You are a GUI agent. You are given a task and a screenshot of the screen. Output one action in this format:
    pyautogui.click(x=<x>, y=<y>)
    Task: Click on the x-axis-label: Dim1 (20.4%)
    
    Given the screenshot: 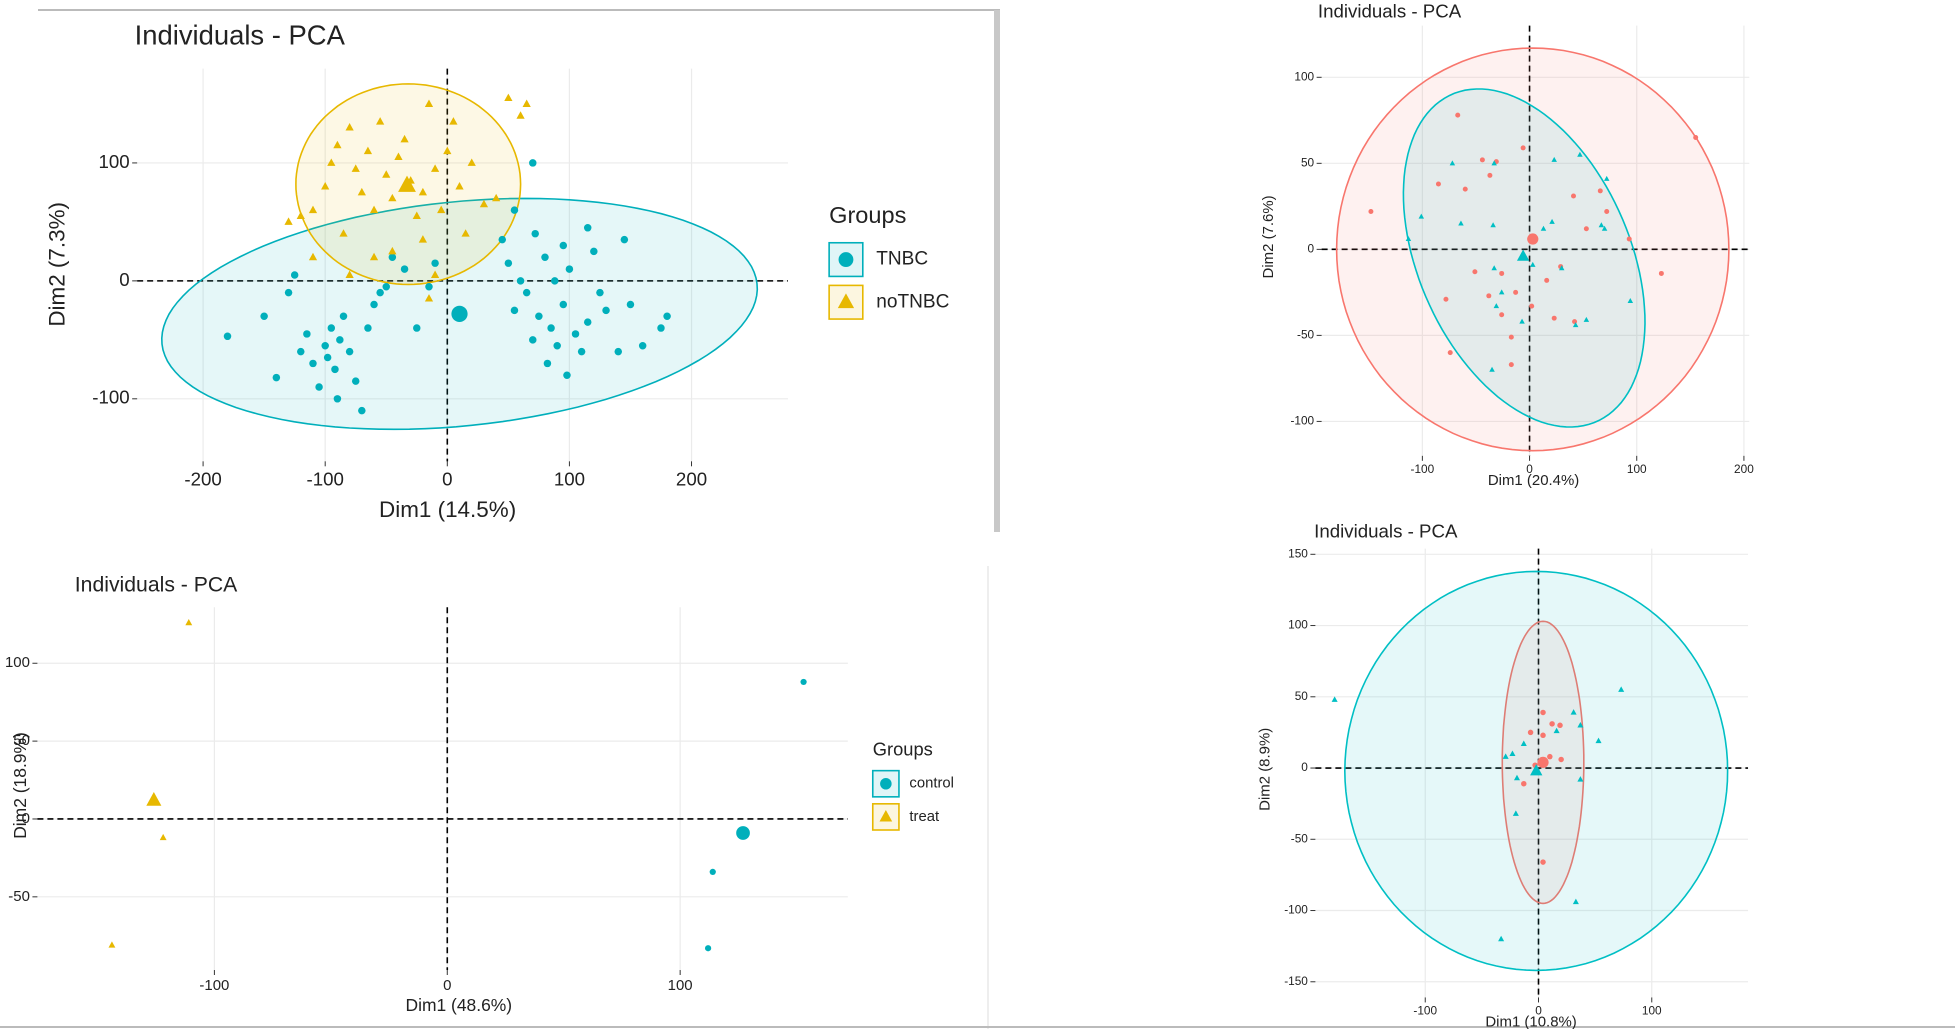 What is the action you would take?
    pyautogui.click(x=1533, y=480)
    